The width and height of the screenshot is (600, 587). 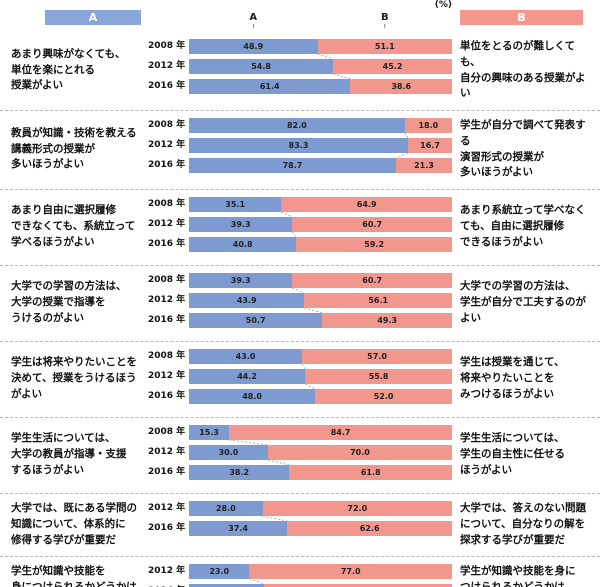 What do you see at coordinates (443, 5) in the screenshot?
I see `percent-unit-label: (%)` at bounding box center [443, 5].